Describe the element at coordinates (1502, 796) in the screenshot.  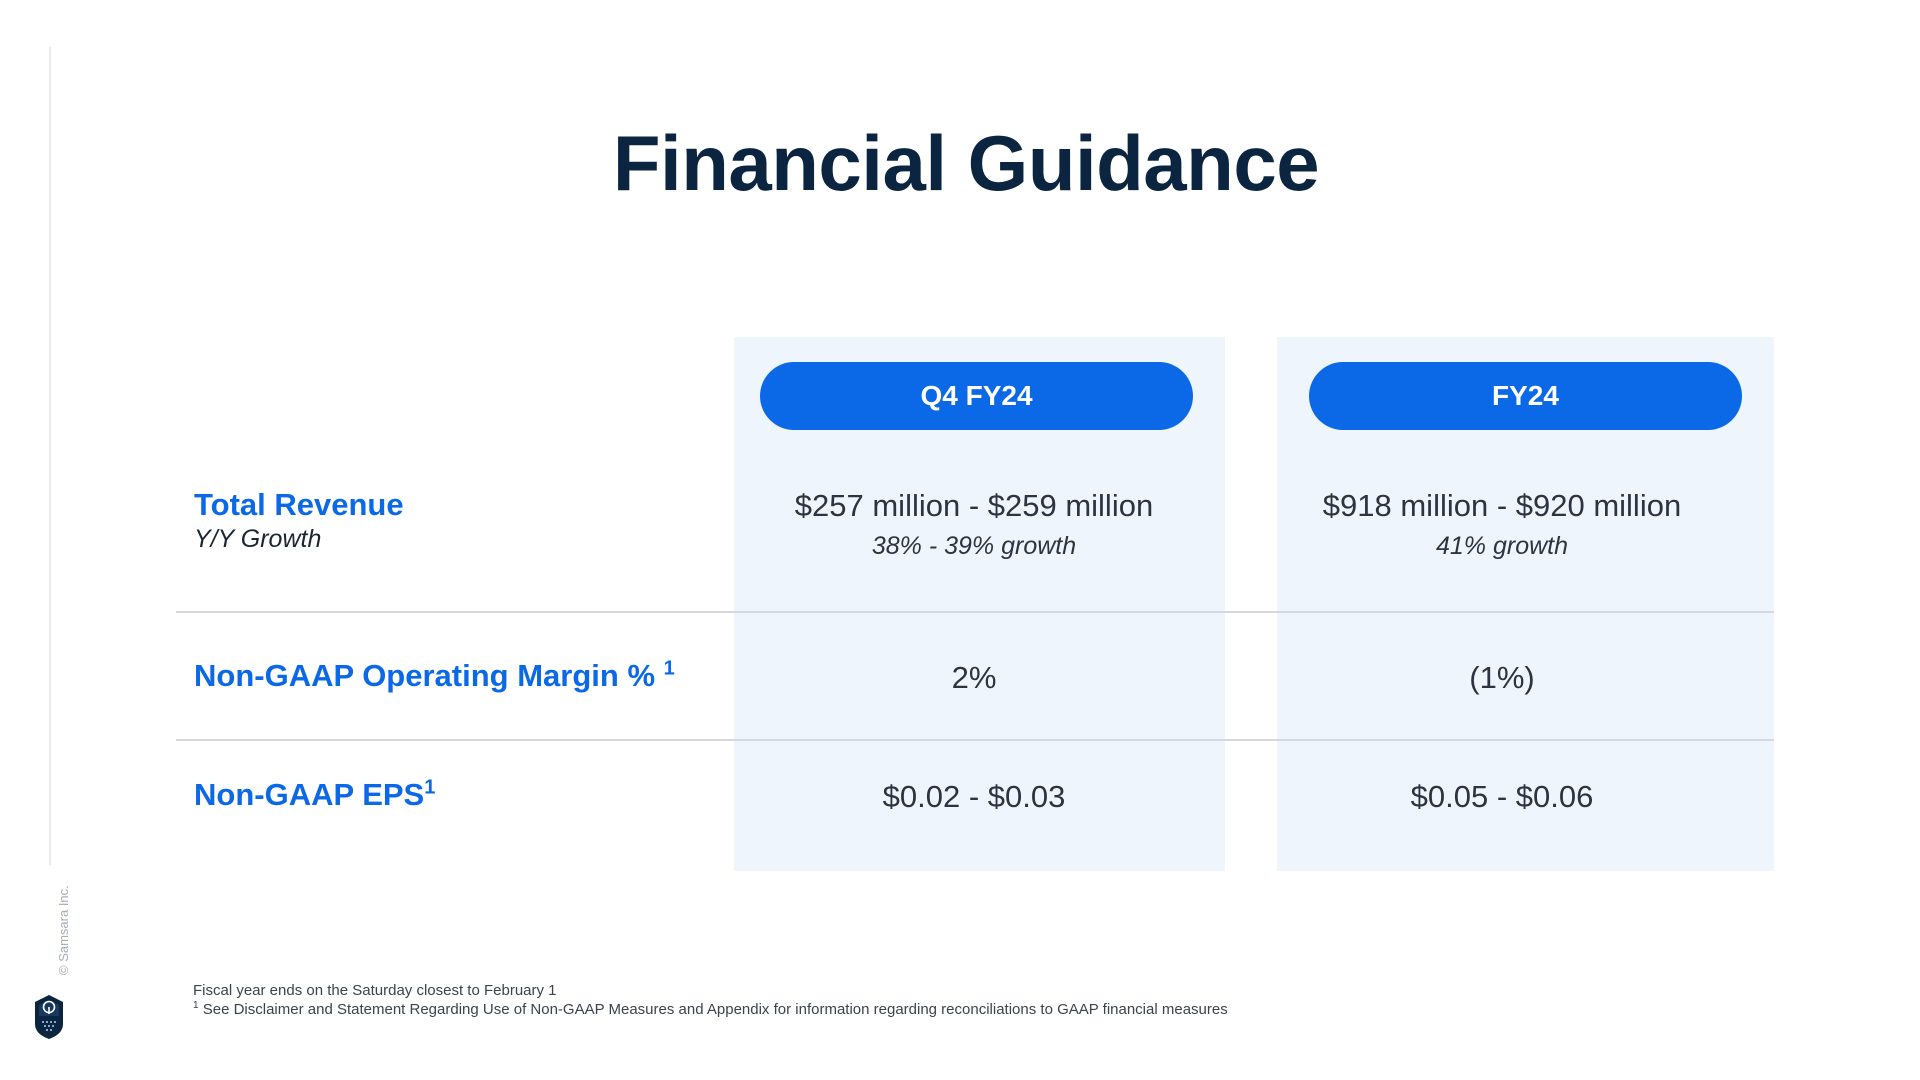
I see `fy-eps-value: $0.05 - $0.06` at that location.